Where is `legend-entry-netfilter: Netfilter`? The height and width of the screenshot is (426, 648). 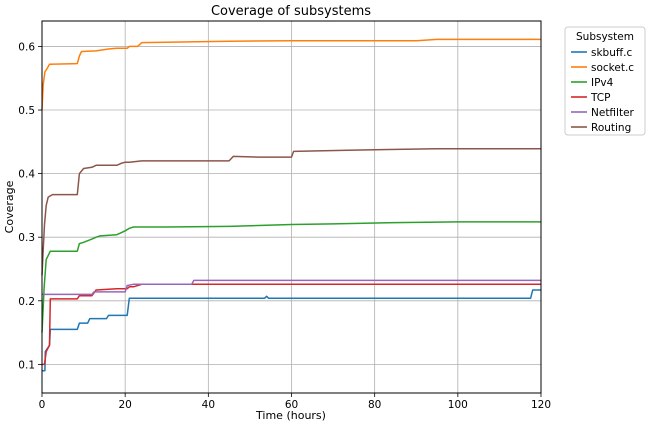
legend-entry-netfilter: Netfilter is located at coordinates (613, 113).